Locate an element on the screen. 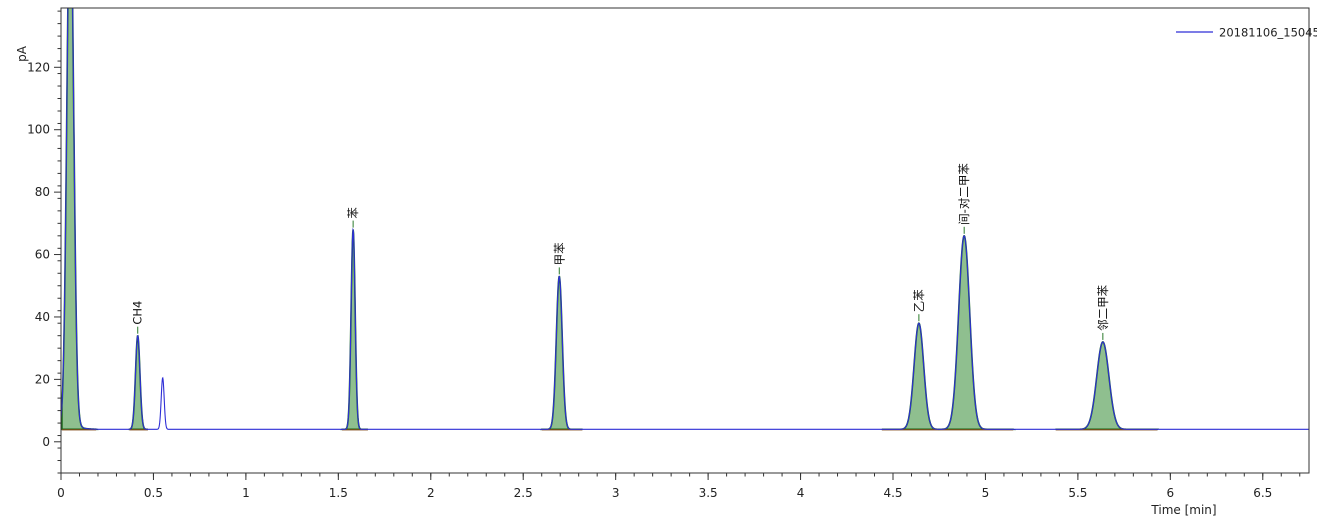 This screenshot has height=529, width=1317. x-tick-label: 4.5 is located at coordinates (892, 493).